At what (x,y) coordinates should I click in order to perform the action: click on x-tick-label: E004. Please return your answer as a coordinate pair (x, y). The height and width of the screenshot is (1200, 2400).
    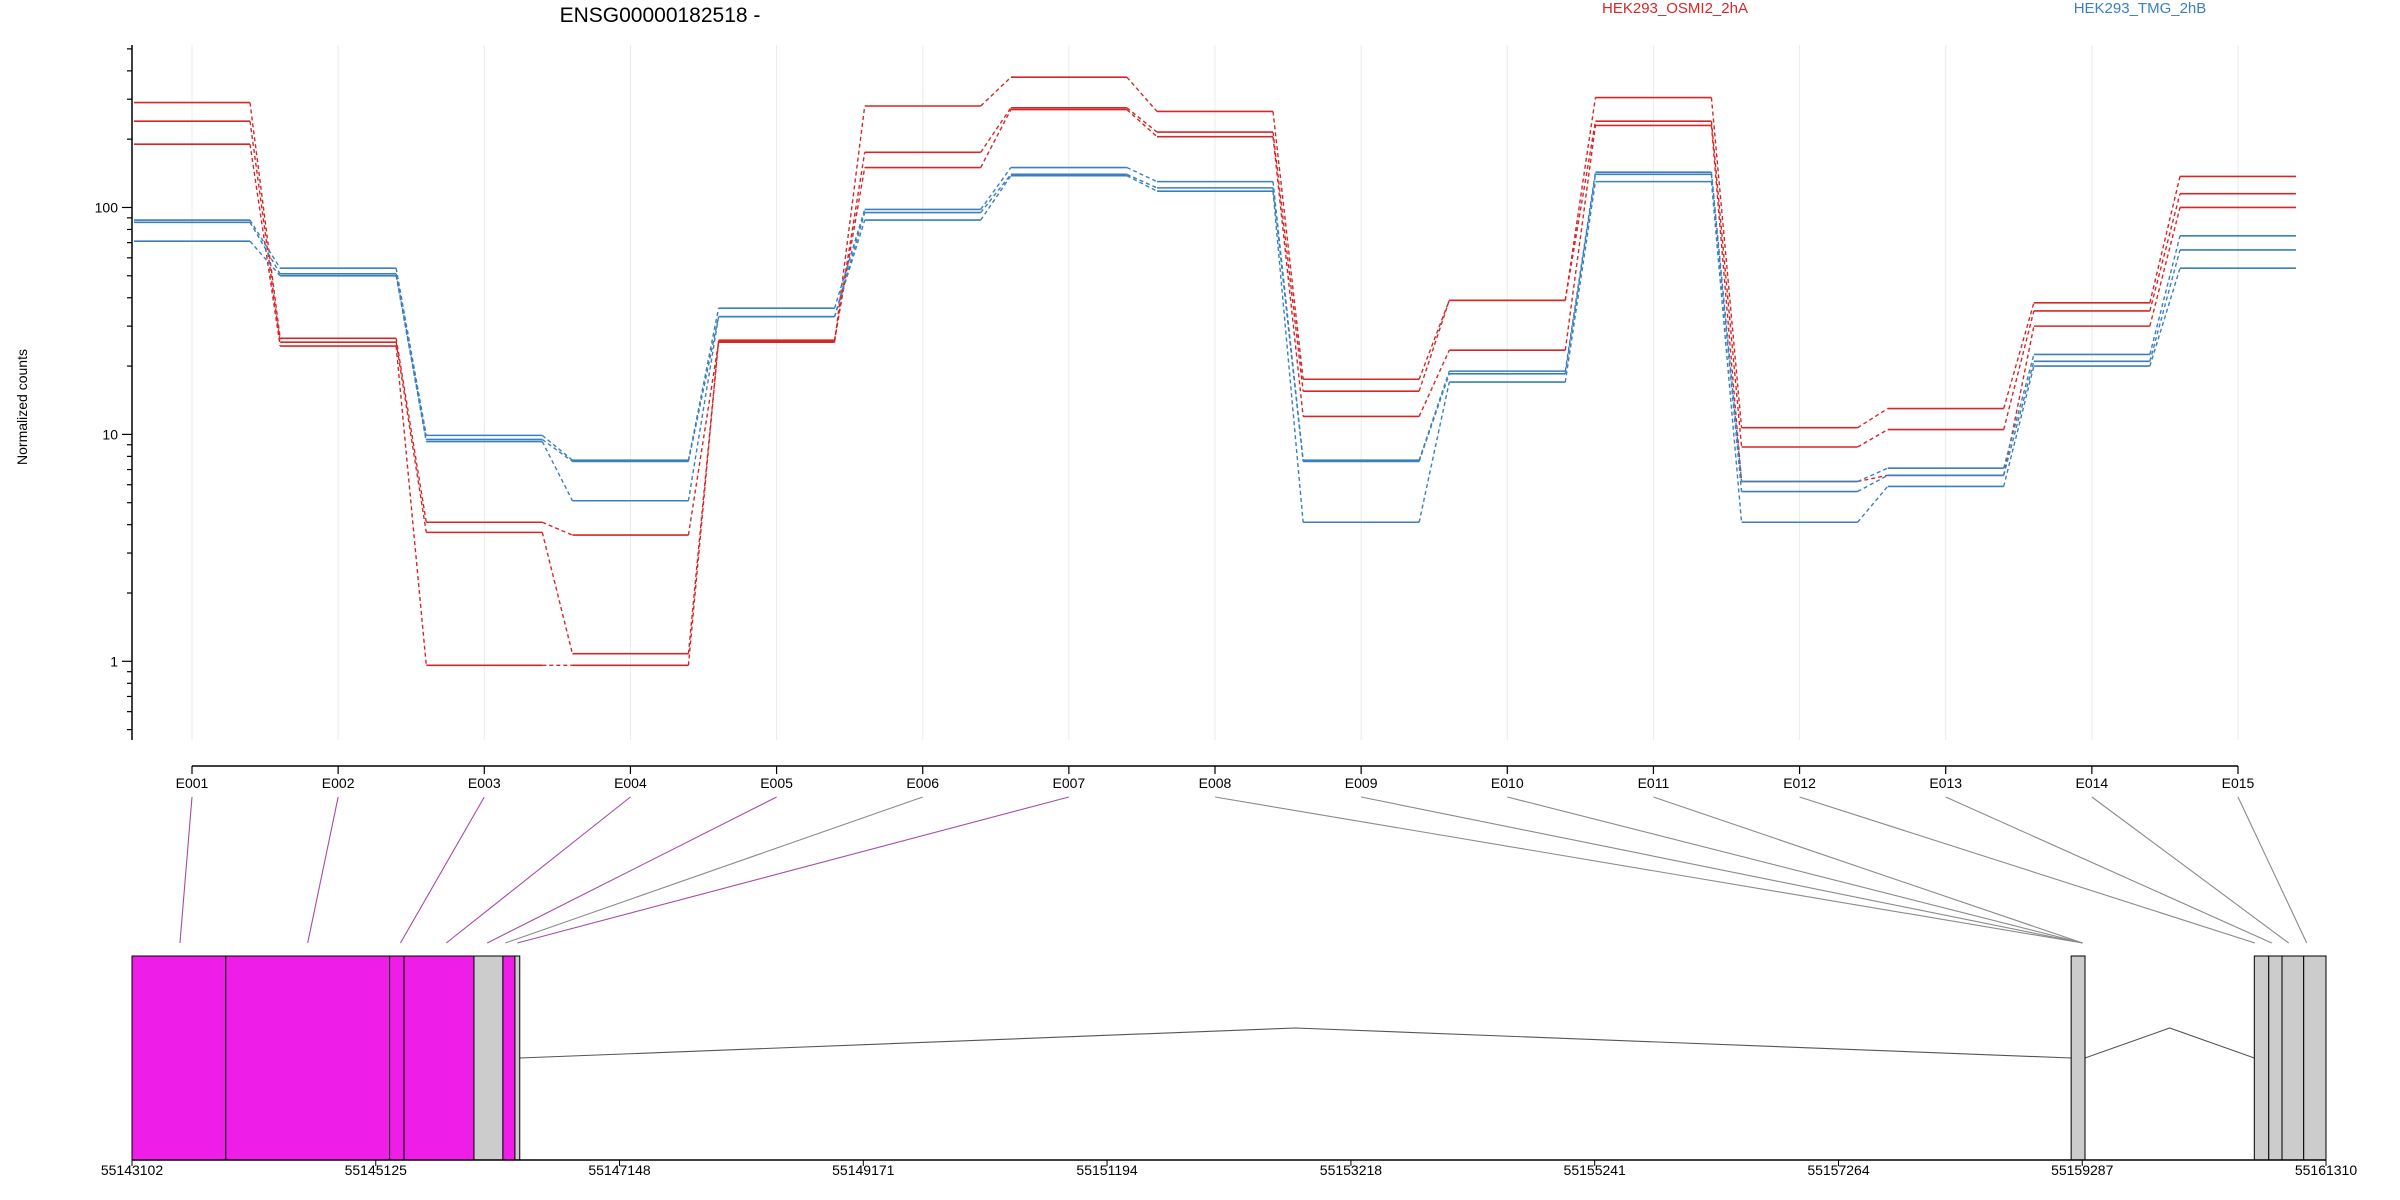
    Looking at the image, I should click on (630, 783).